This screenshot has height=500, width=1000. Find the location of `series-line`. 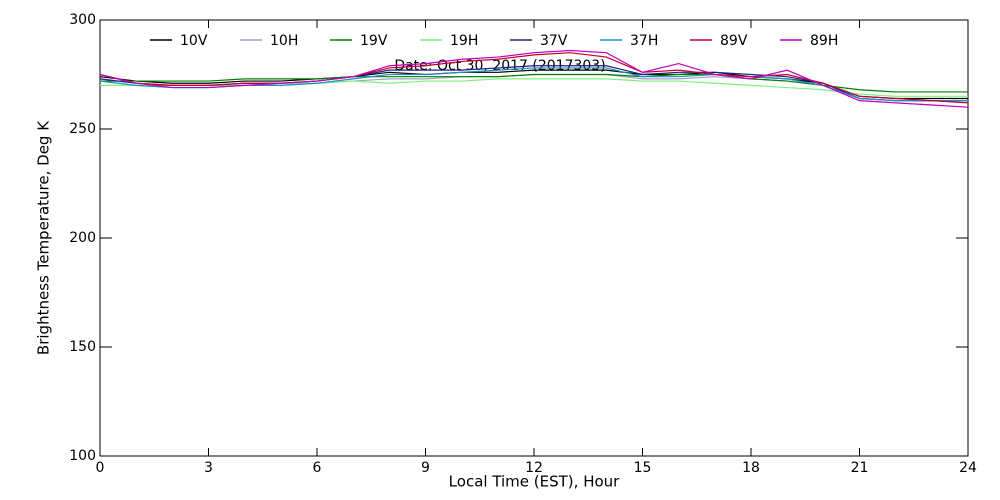

series-line is located at coordinates (534, 78).